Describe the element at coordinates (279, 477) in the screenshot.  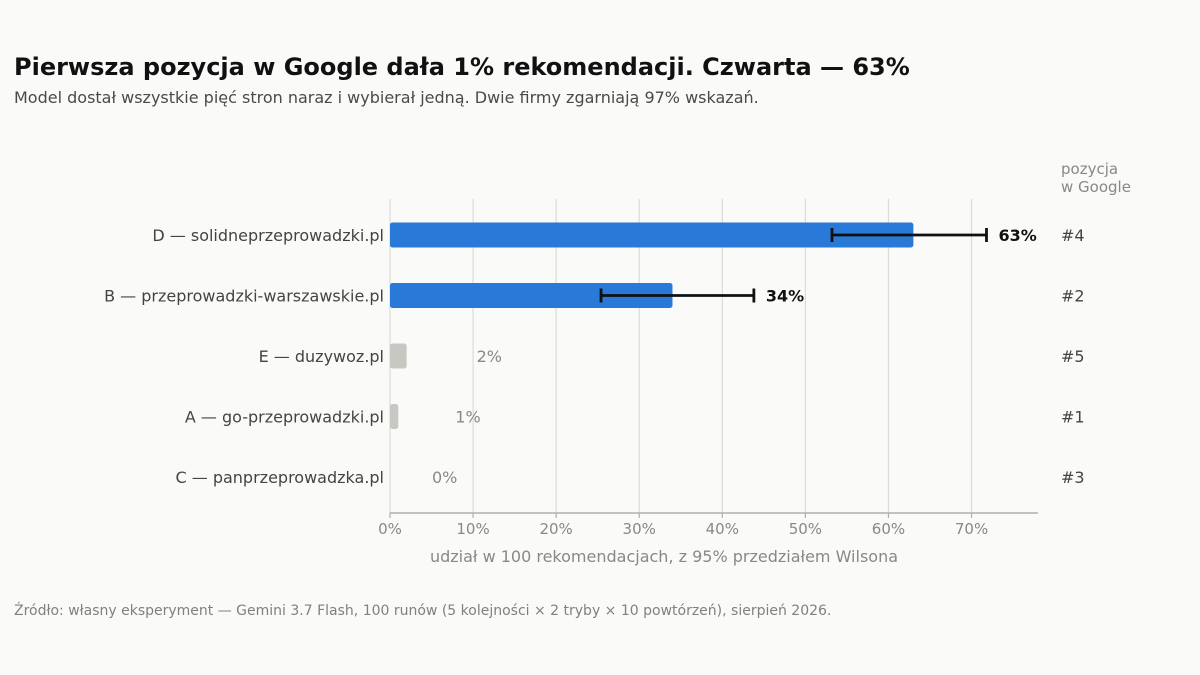
I see `category-label: C — panprzeprowadzka.pl` at that location.